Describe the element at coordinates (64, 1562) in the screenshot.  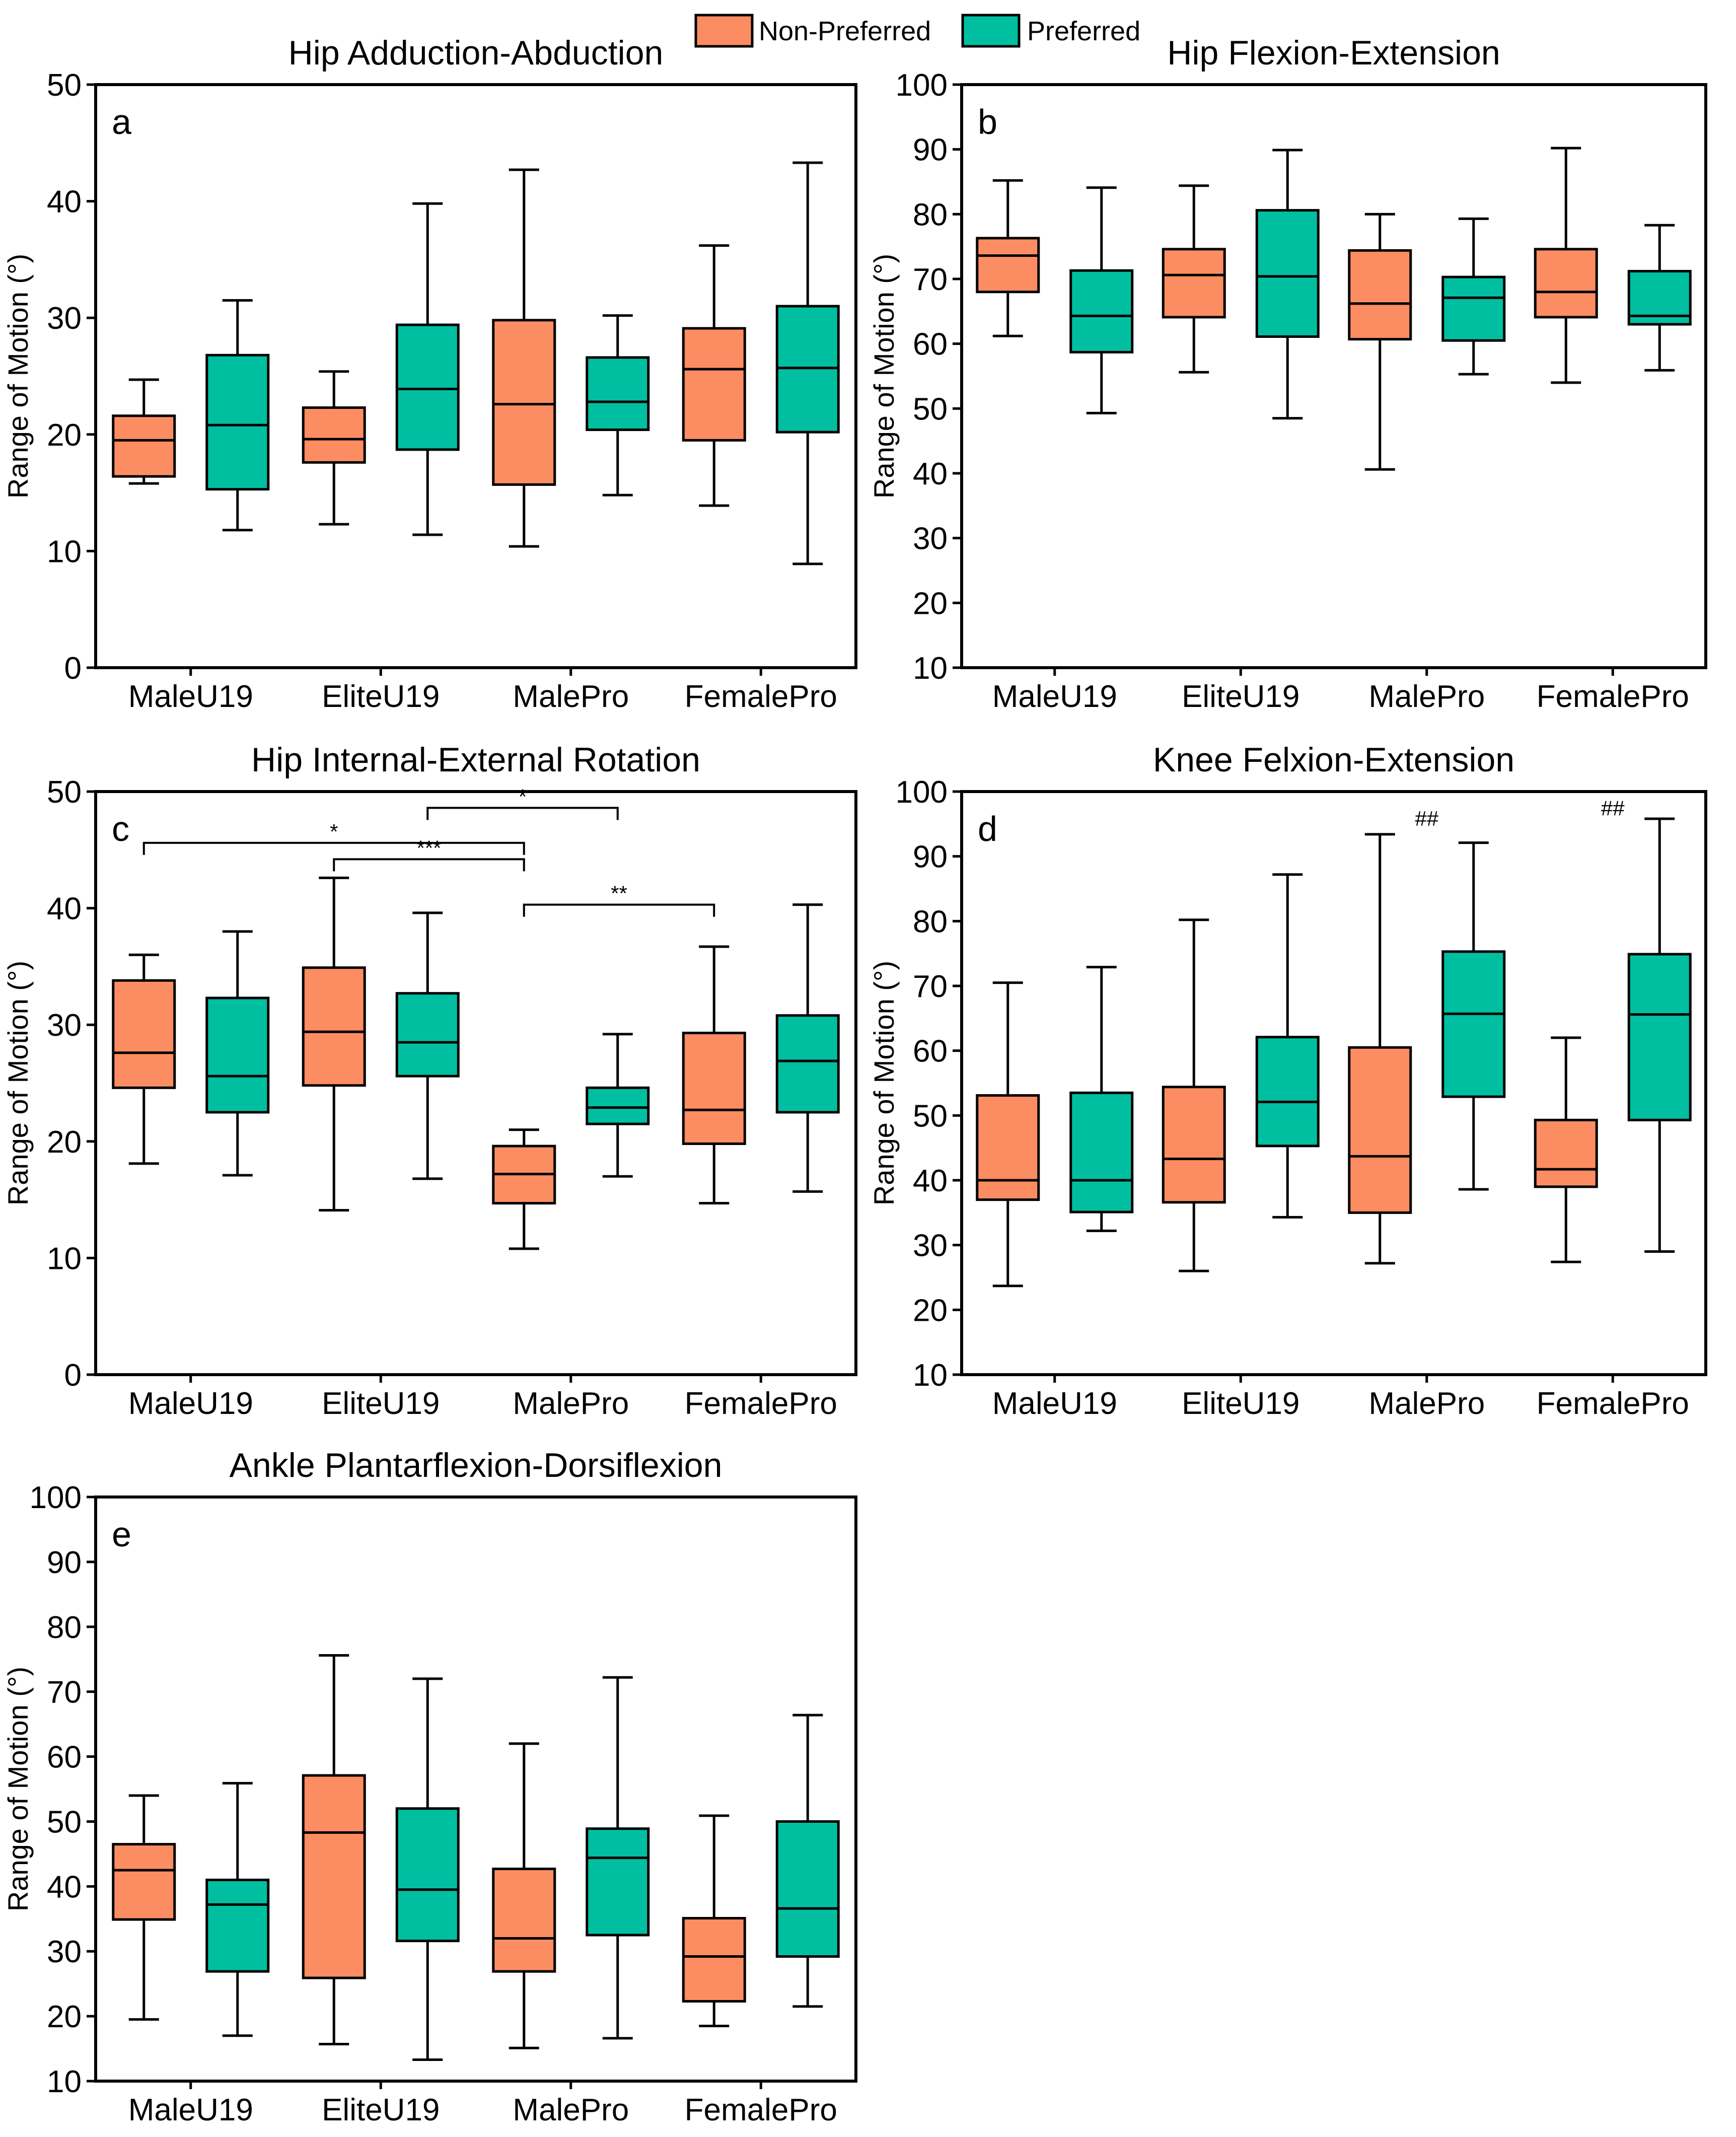
I see `y-tick-label: 90` at that location.